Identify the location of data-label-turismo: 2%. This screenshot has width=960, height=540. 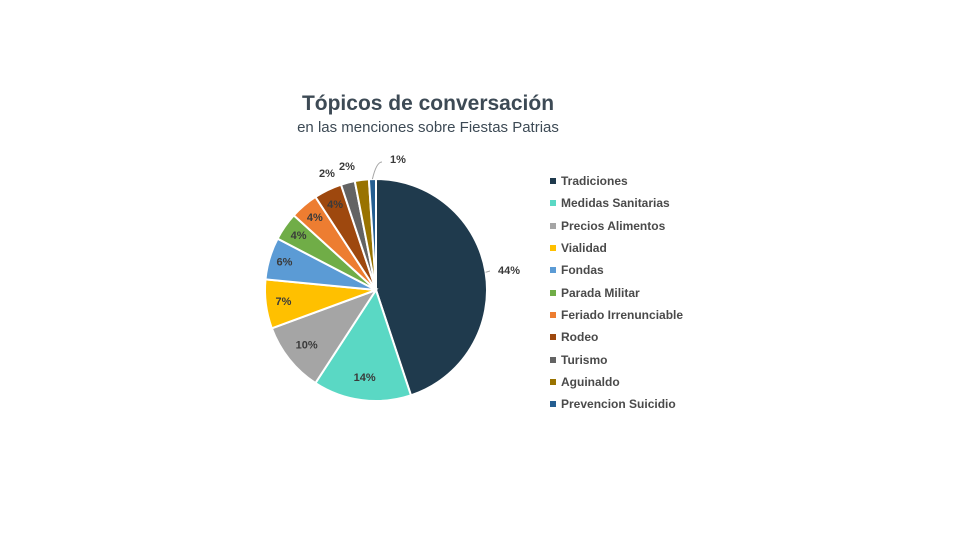
(327, 174).